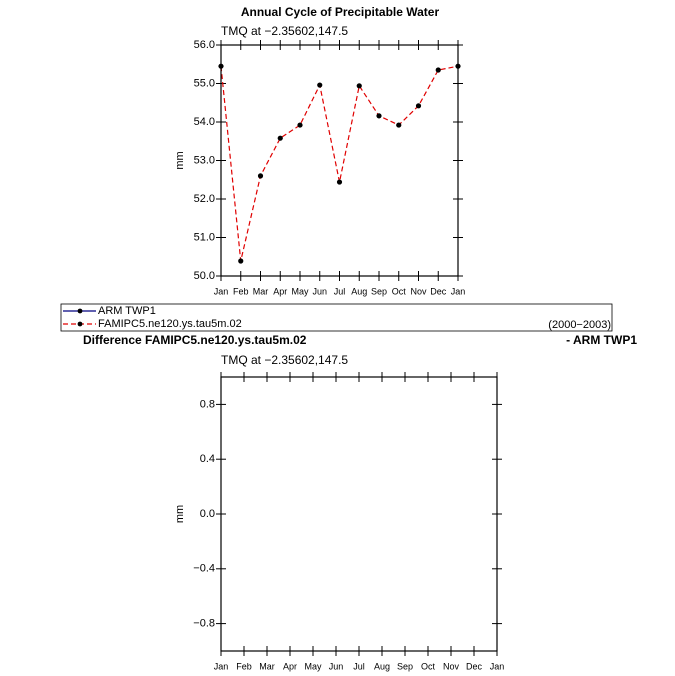  What do you see at coordinates (127, 311) in the screenshot?
I see `legend-label: ARM TWP1` at bounding box center [127, 311].